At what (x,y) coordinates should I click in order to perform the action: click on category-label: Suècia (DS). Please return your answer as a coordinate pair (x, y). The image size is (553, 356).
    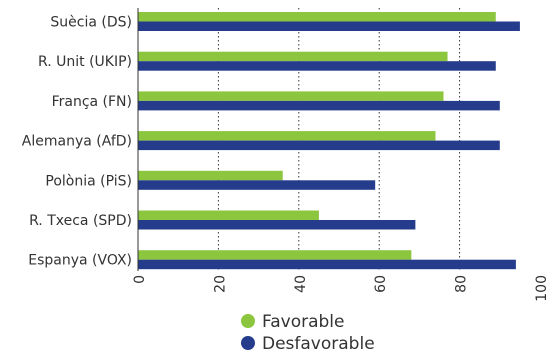
    Looking at the image, I should click on (91, 23).